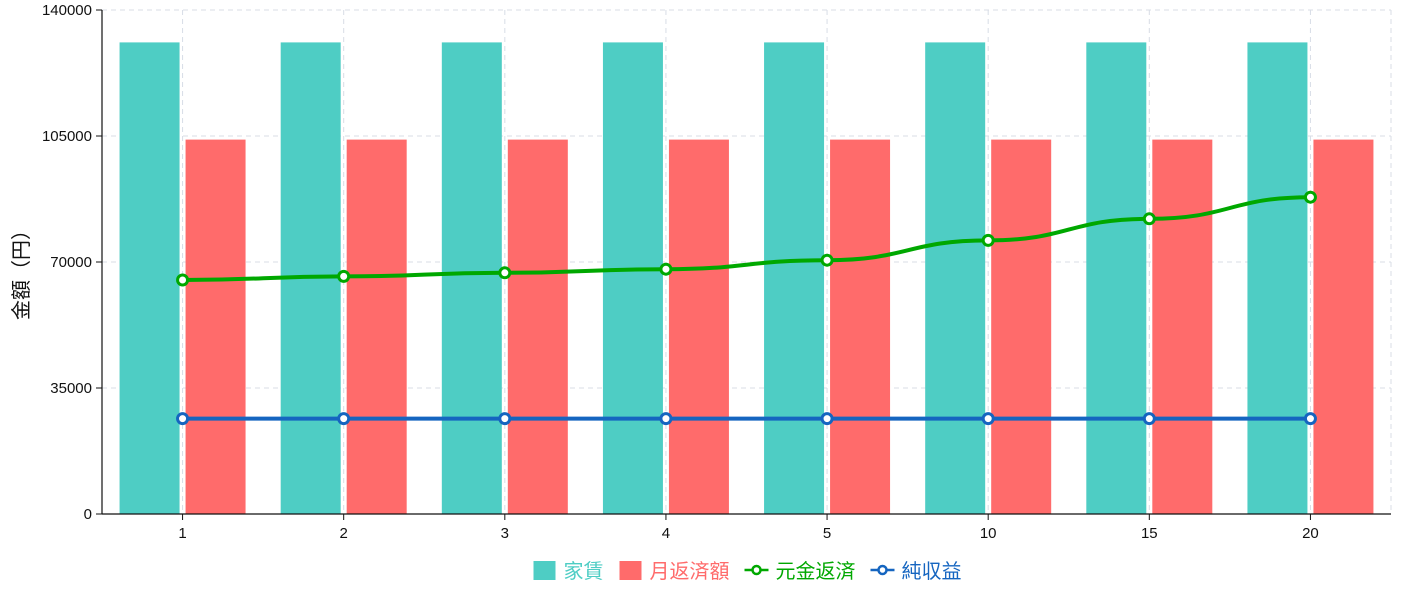  I want to click on legend-label-0: 家賃, so click(584, 571).